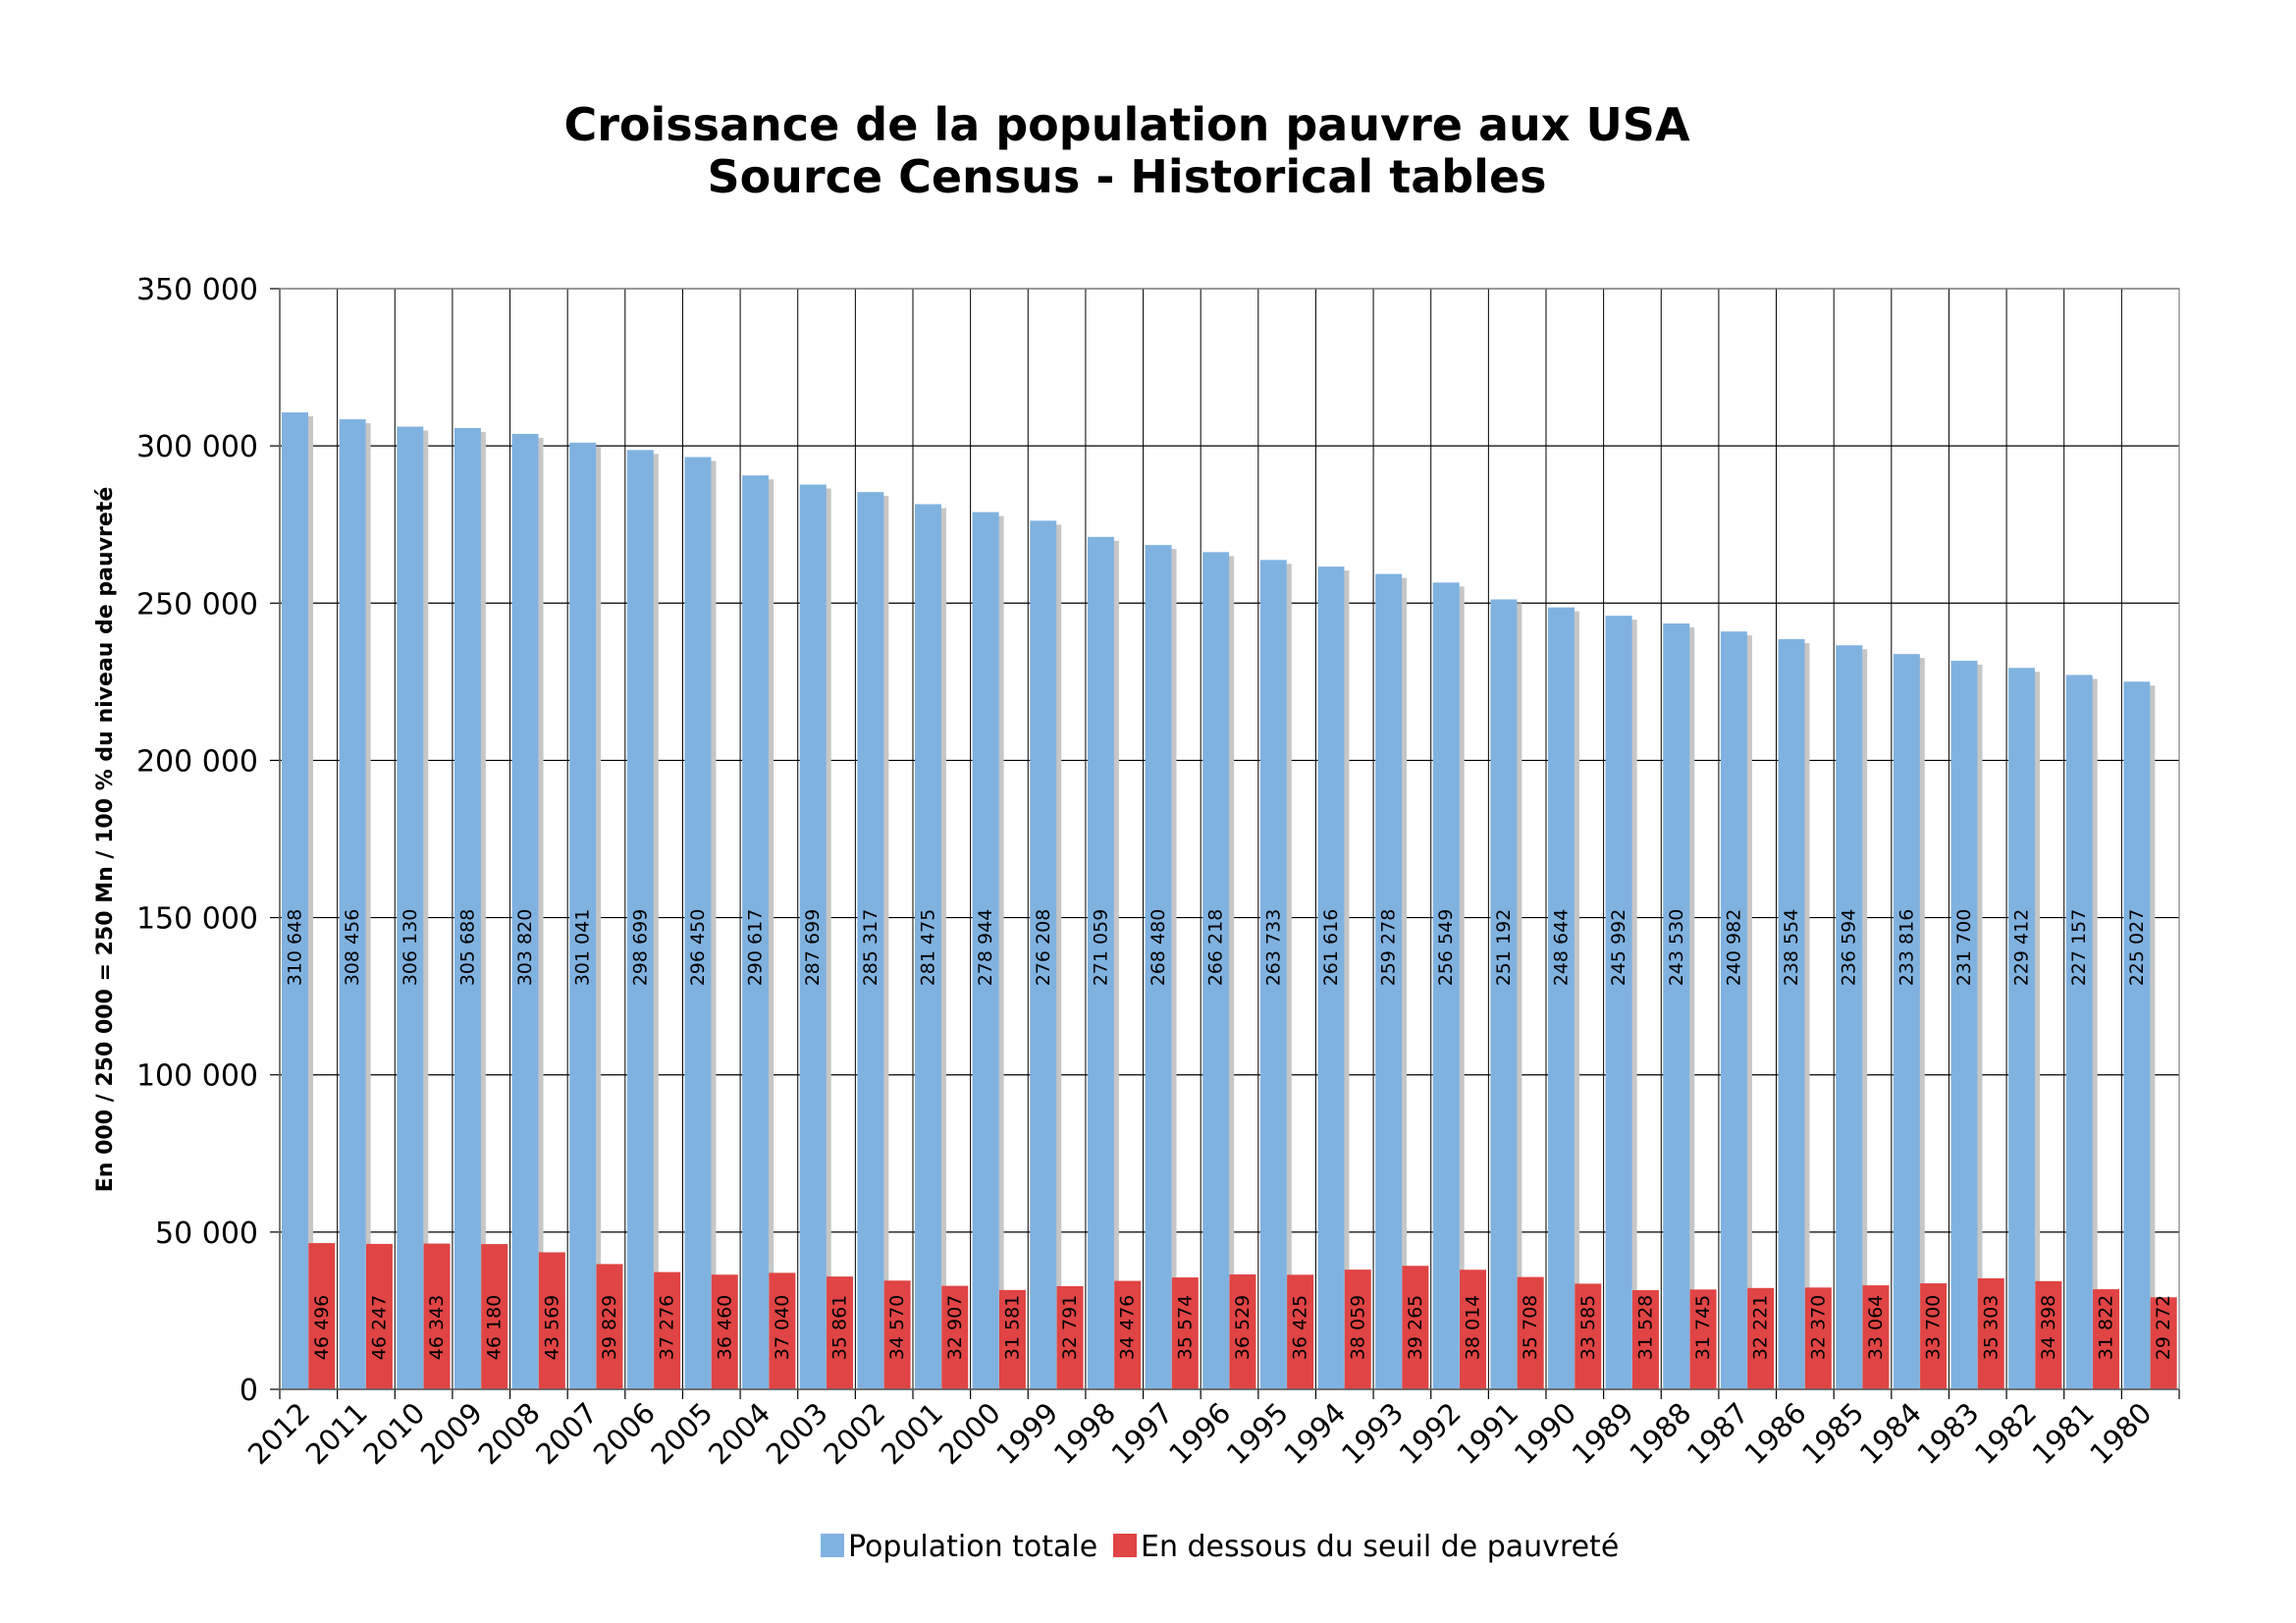 Image resolution: width=2296 pixels, height=1623 pixels. I want to click on y-tick-label: 350 000, so click(197, 290).